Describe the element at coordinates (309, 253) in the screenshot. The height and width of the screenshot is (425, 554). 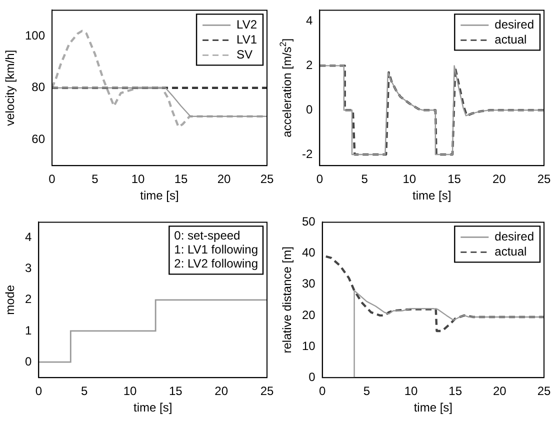
I see `y-tick-label: 40` at that location.